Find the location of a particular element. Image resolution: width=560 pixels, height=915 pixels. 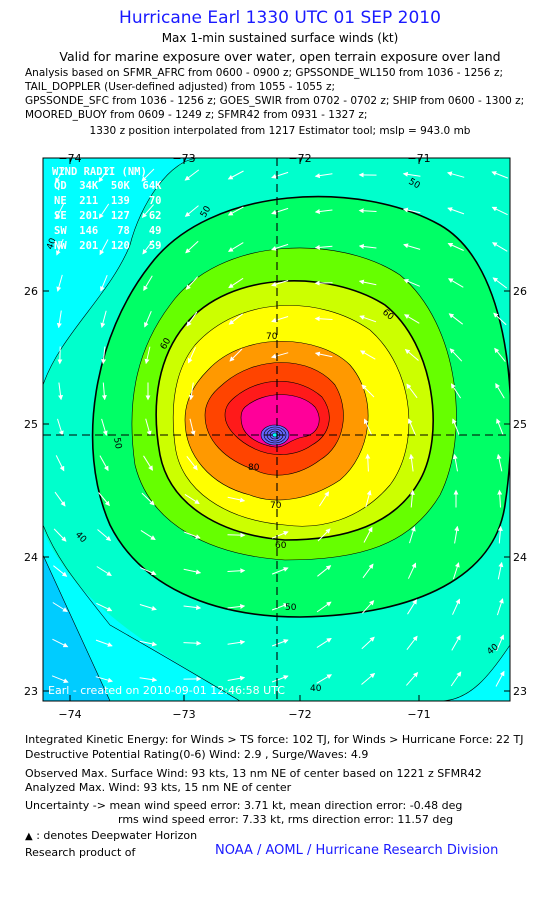

lat-tick-left: 24 is located at coordinates (31, 557).